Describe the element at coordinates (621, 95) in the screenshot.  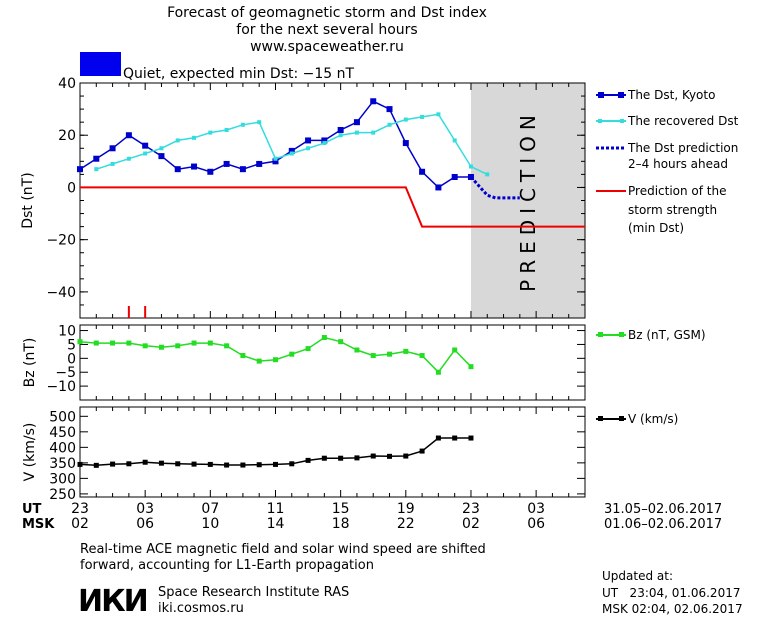
I see `legend-dst-marker2` at that location.